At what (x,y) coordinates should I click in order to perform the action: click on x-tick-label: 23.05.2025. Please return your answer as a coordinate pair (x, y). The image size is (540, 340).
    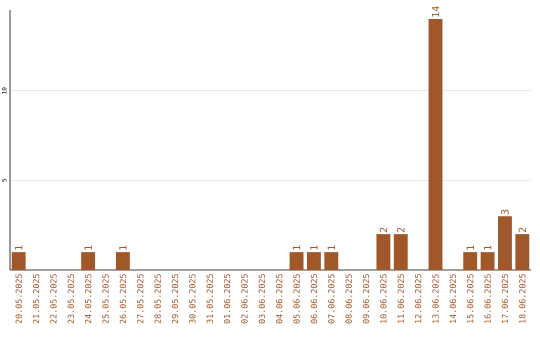
    Looking at the image, I should click on (71, 299).